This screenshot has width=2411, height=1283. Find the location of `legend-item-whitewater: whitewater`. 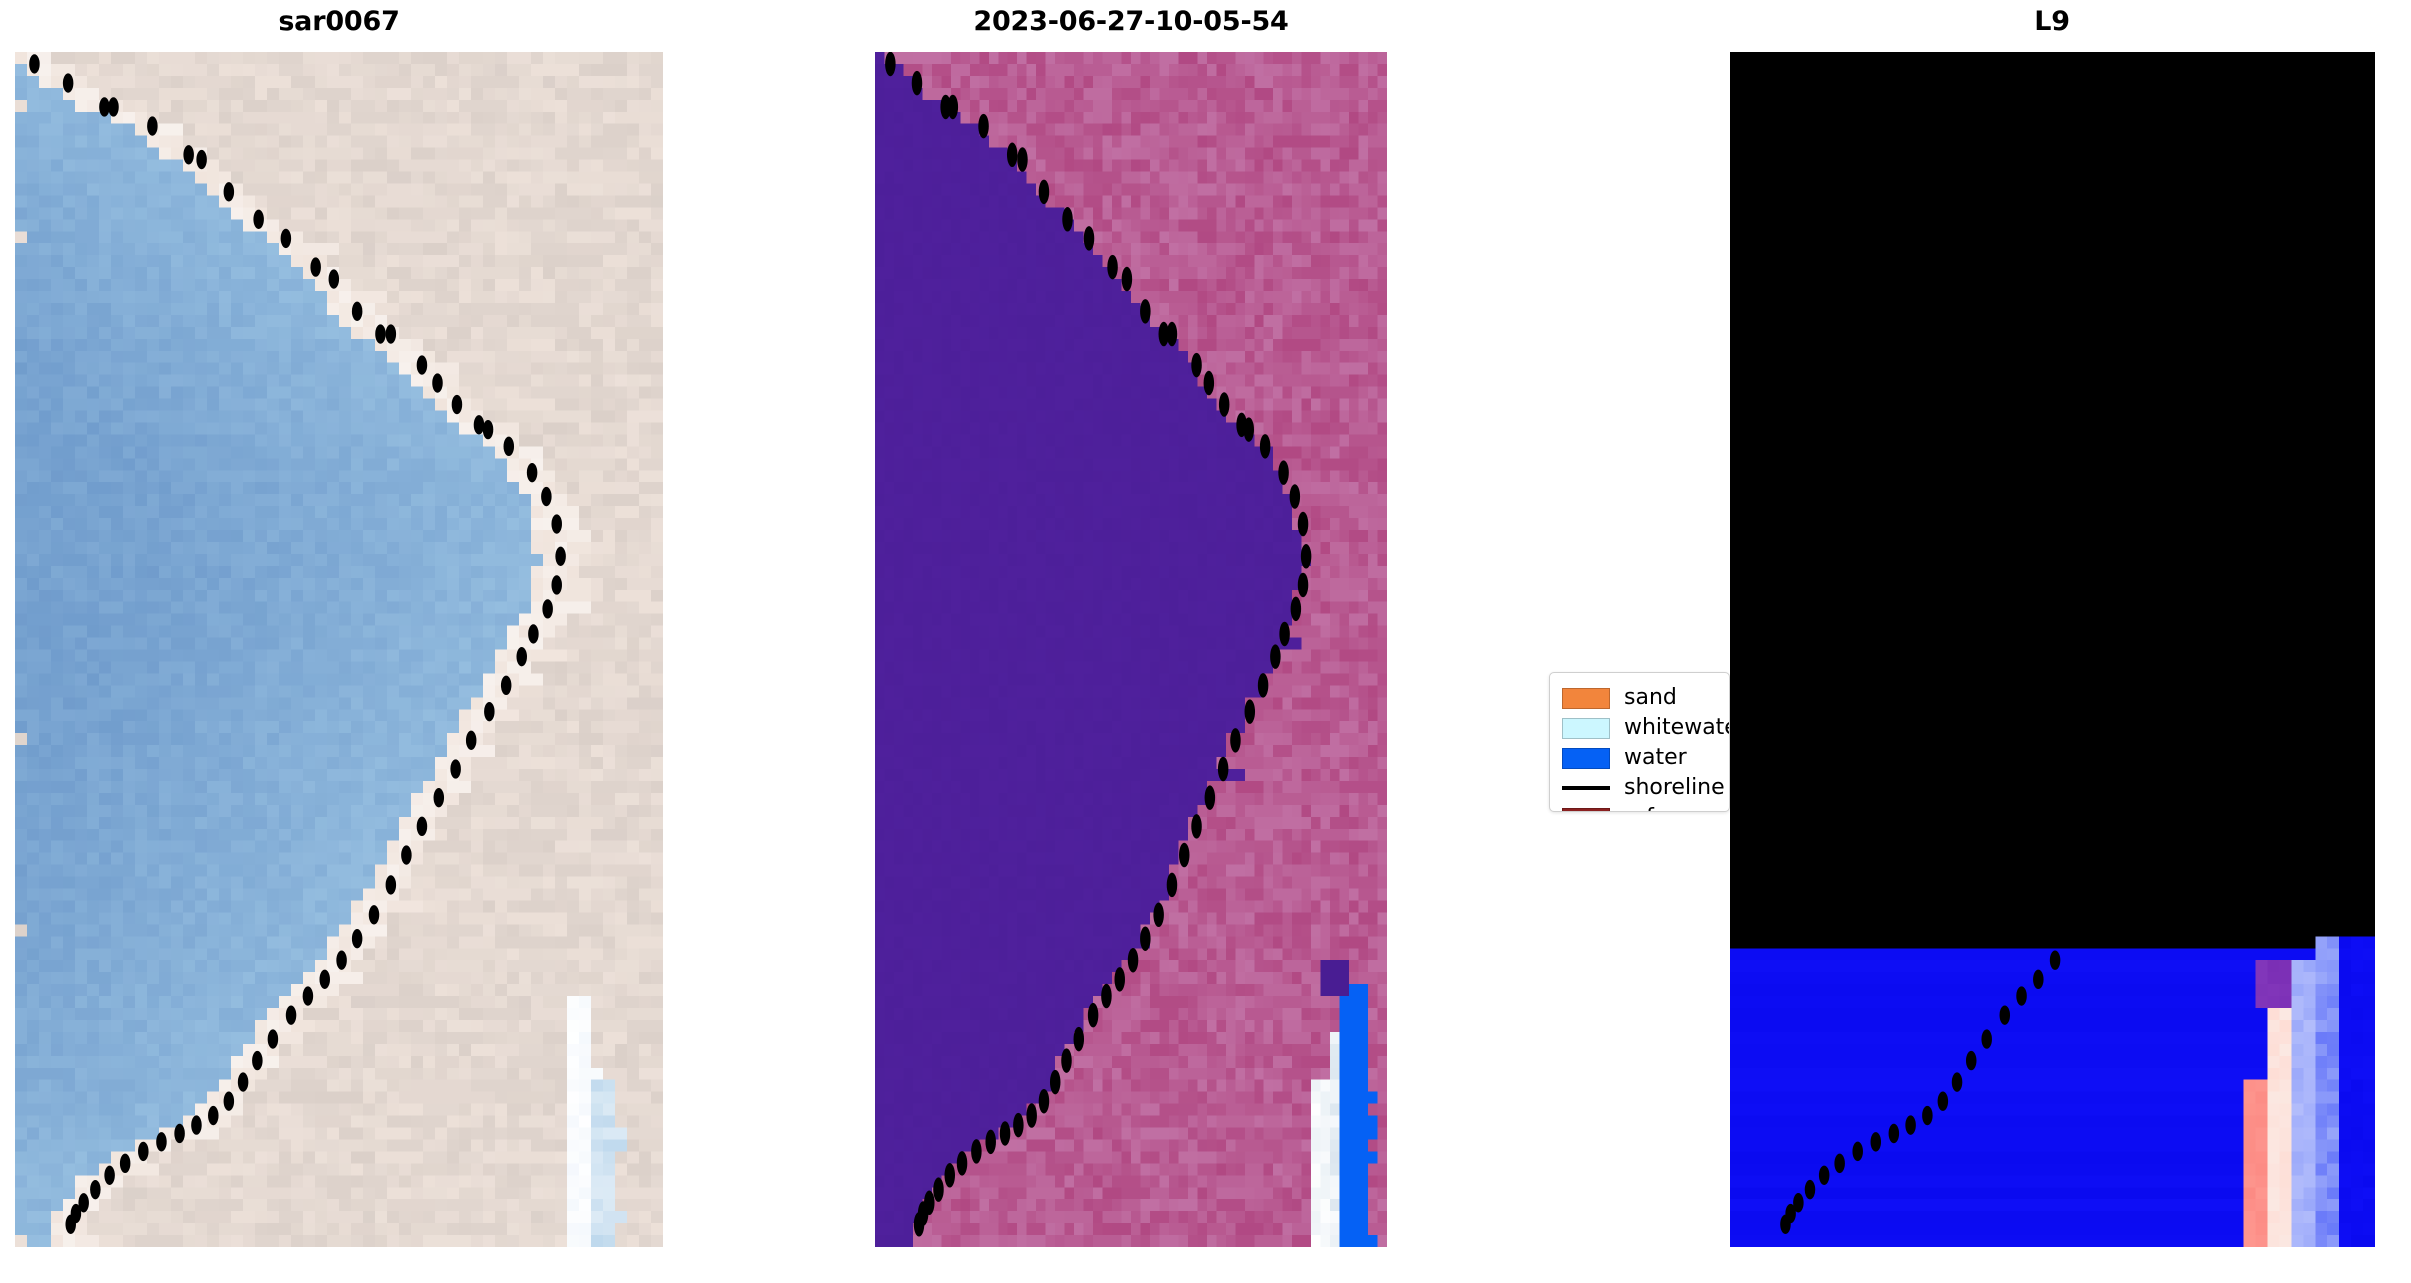

legend-item-whitewater: whitewater is located at coordinates (1645, 728).